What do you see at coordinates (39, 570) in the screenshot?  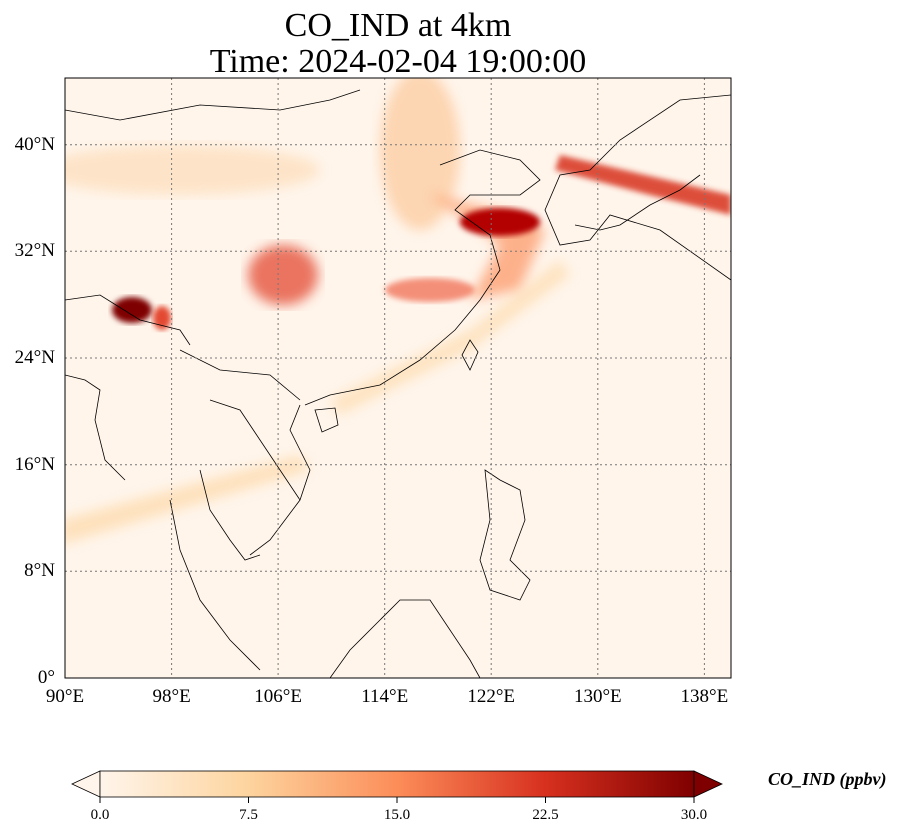 I see `lat-tick-label: 8°N` at bounding box center [39, 570].